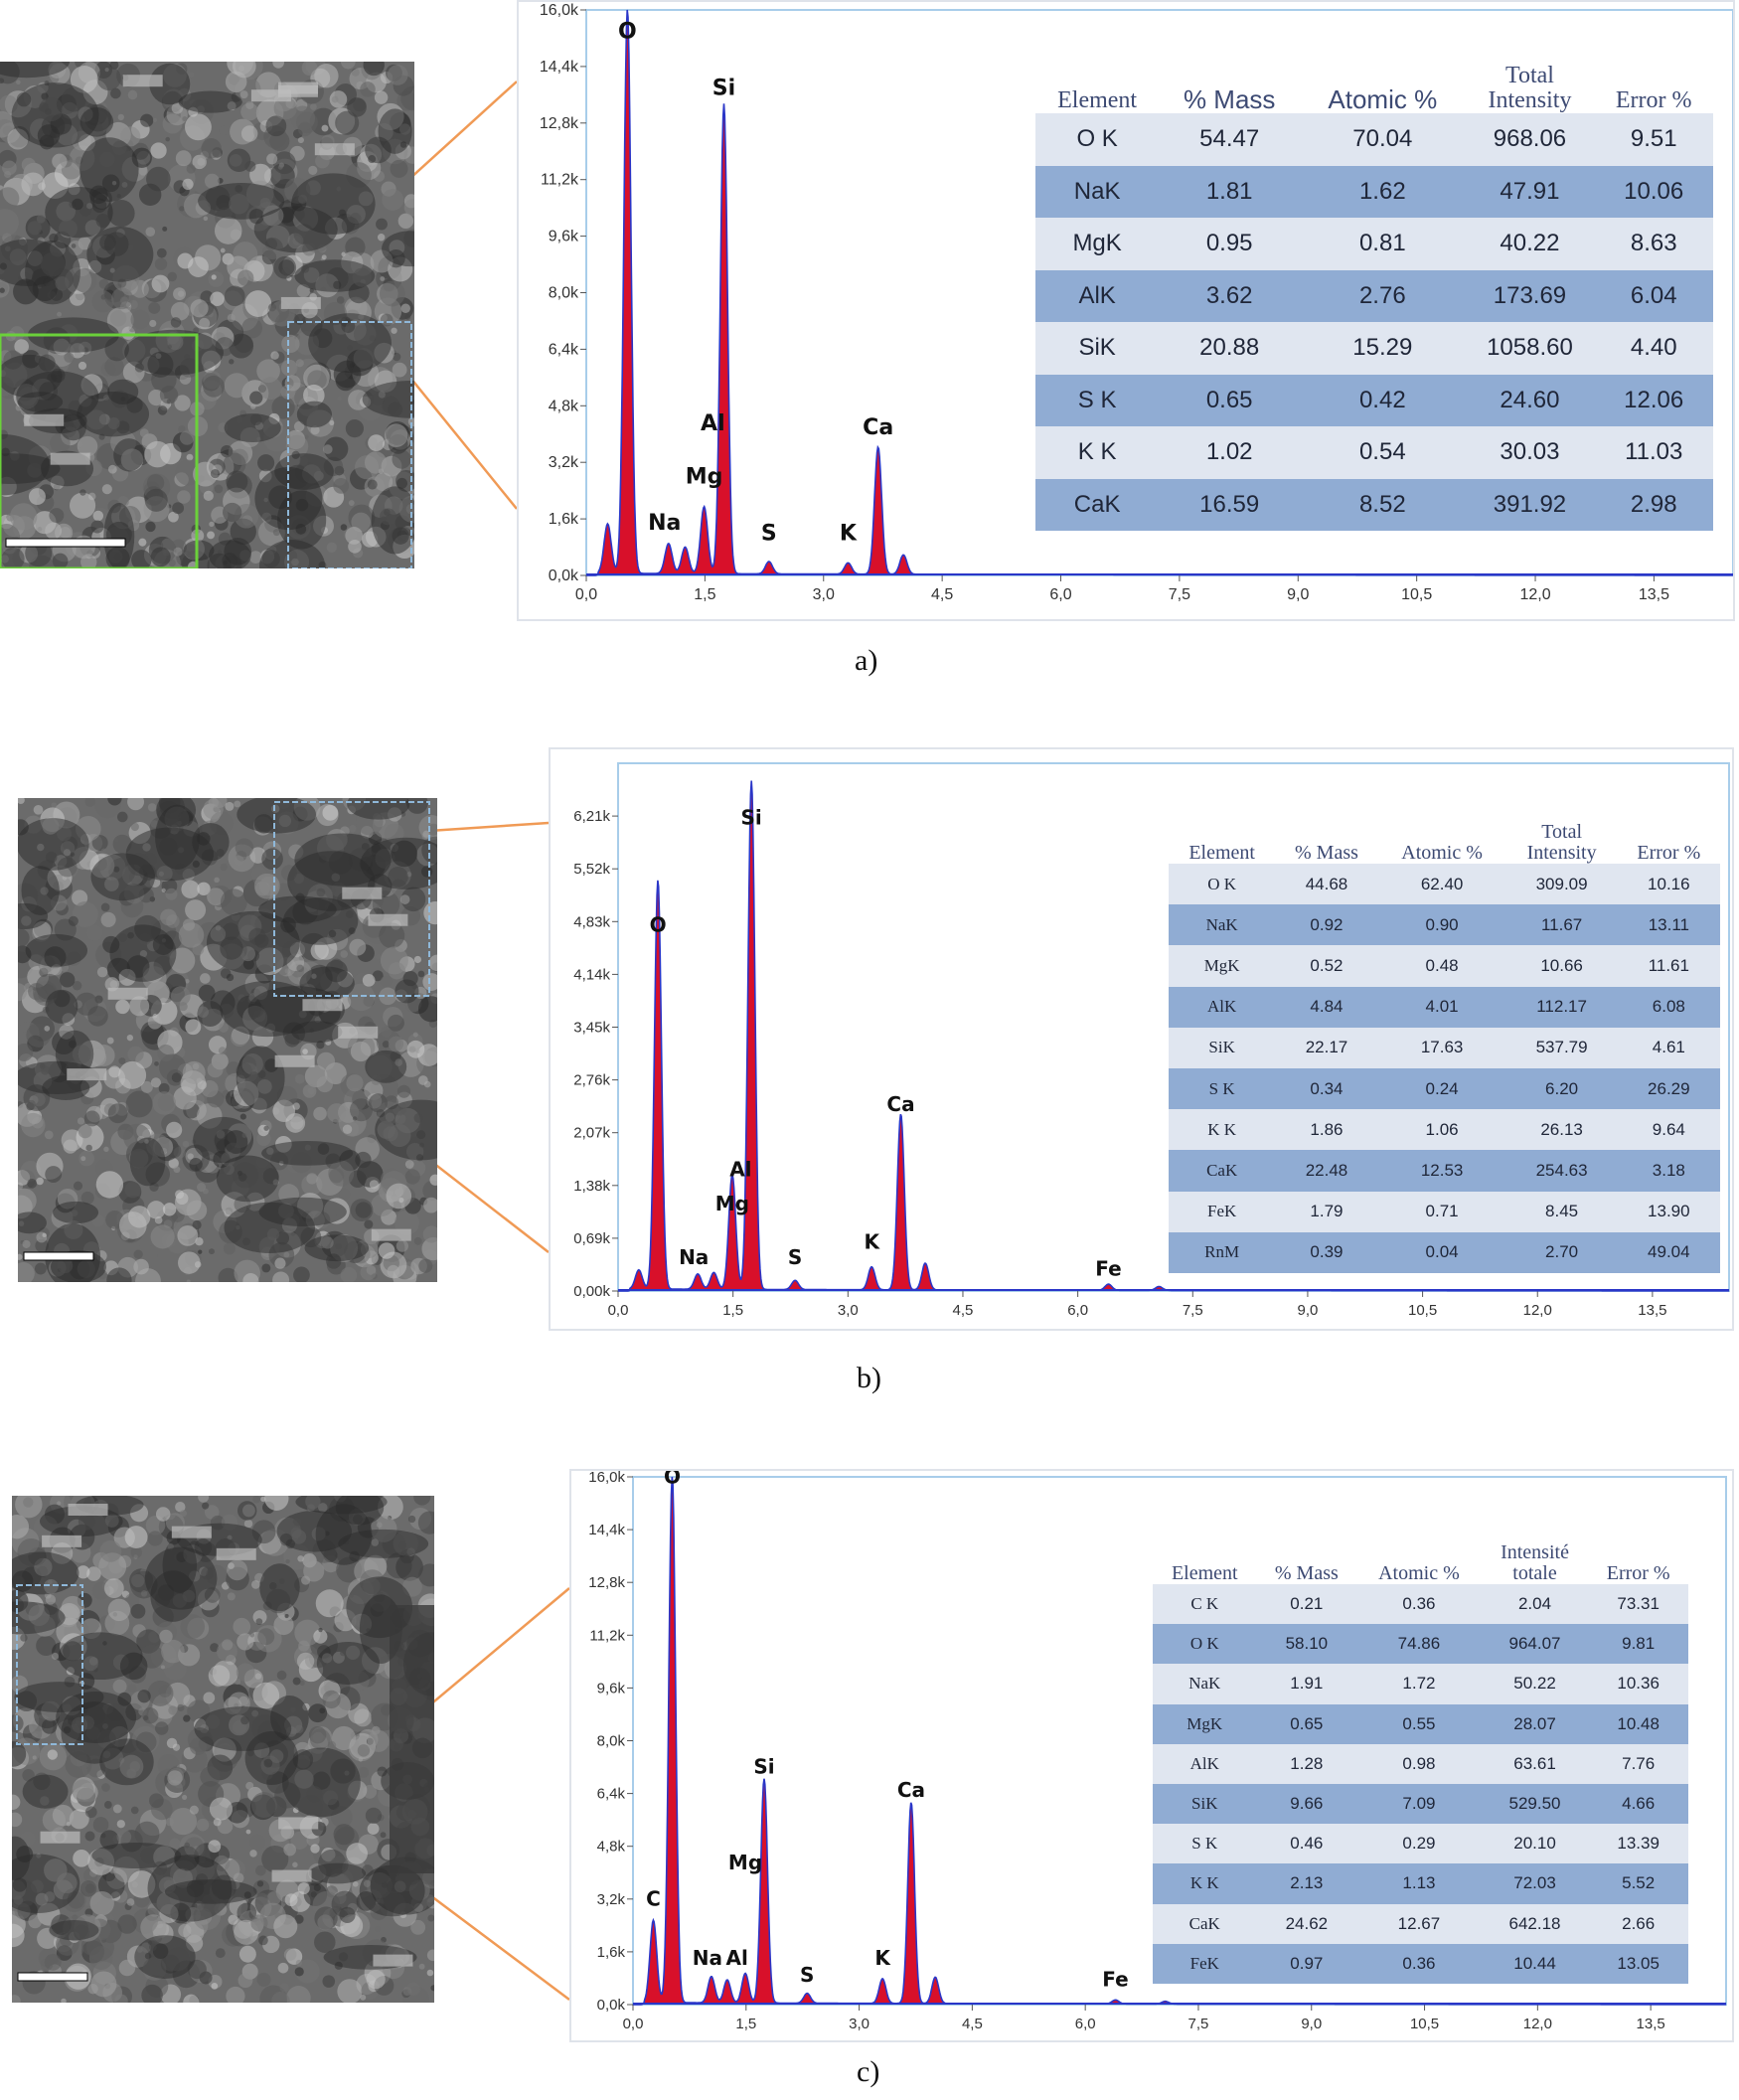 The height and width of the screenshot is (2100, 1739). Describe the element at coordinates (564, 406) in the screenshot. I see `y-tick-label: 4,8k` at that location.